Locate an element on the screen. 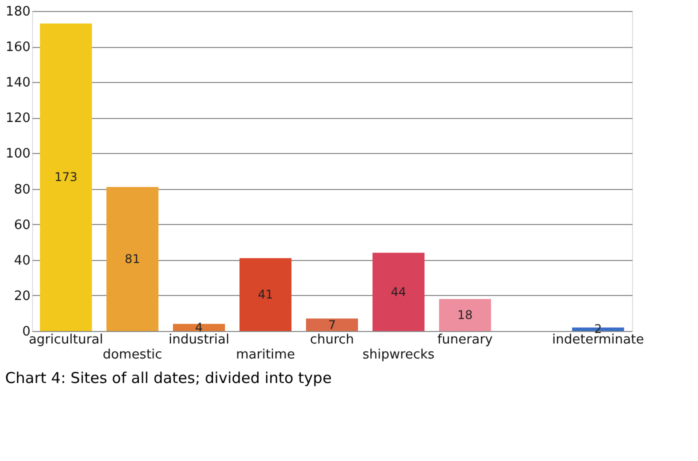  data-label: 18 is located at coordinates (465, 315).